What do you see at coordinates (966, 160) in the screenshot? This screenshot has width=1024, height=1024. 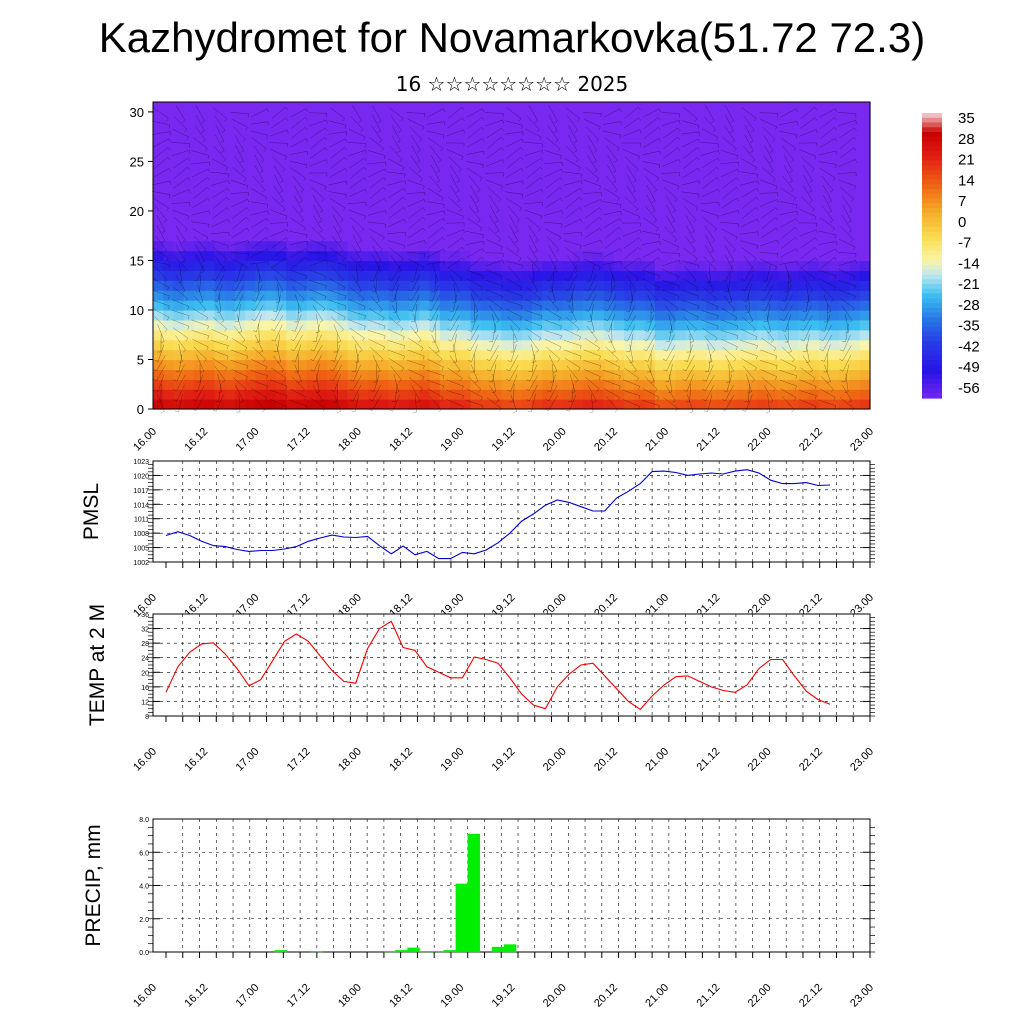 I see `colorbar-label: 21` at bounding box center [966, 160].